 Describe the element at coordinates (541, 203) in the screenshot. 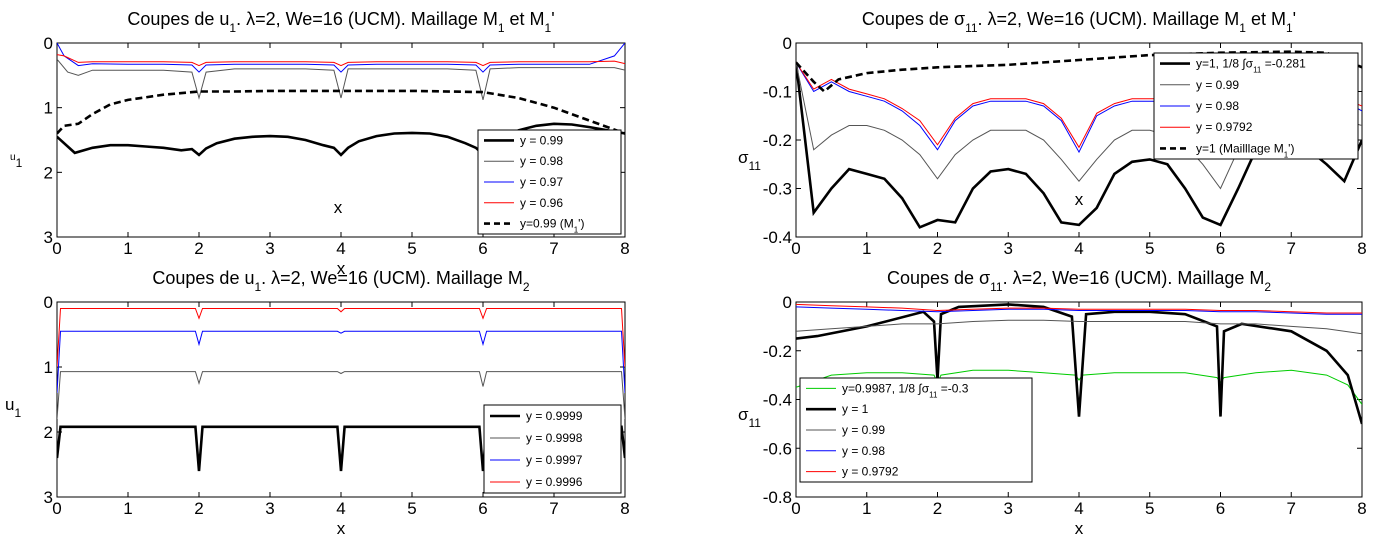

I see `legend-label: y = 0.96` at that location.